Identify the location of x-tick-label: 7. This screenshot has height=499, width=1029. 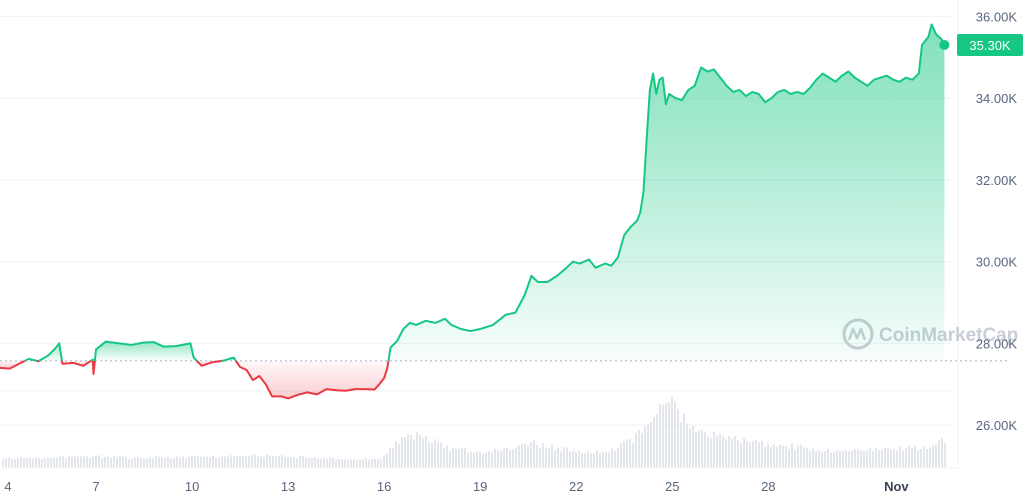
(95, 486).